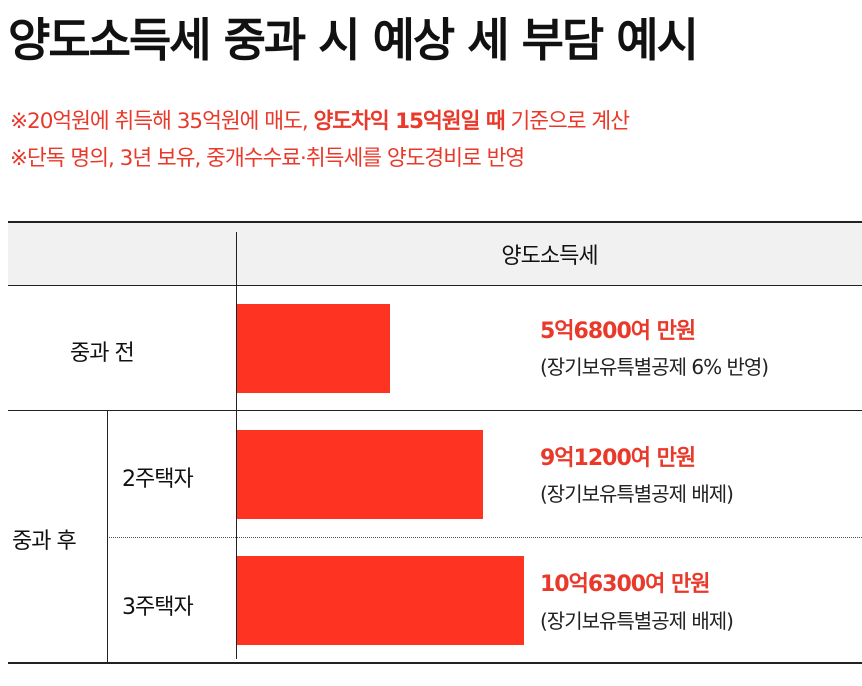 This screenshot has width=862, height=686. I want to click on bar-3homes, so click(380, 600).